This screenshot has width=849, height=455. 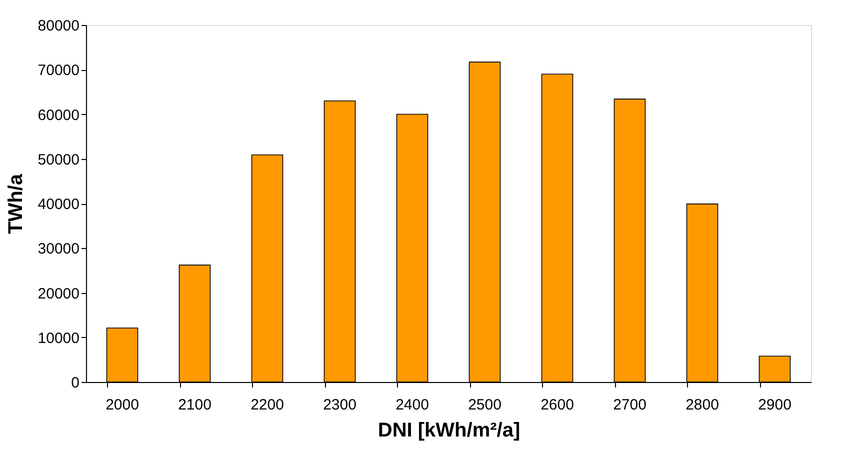 I want to click on y-tick-label: 40000, so click(x=59, y=204).